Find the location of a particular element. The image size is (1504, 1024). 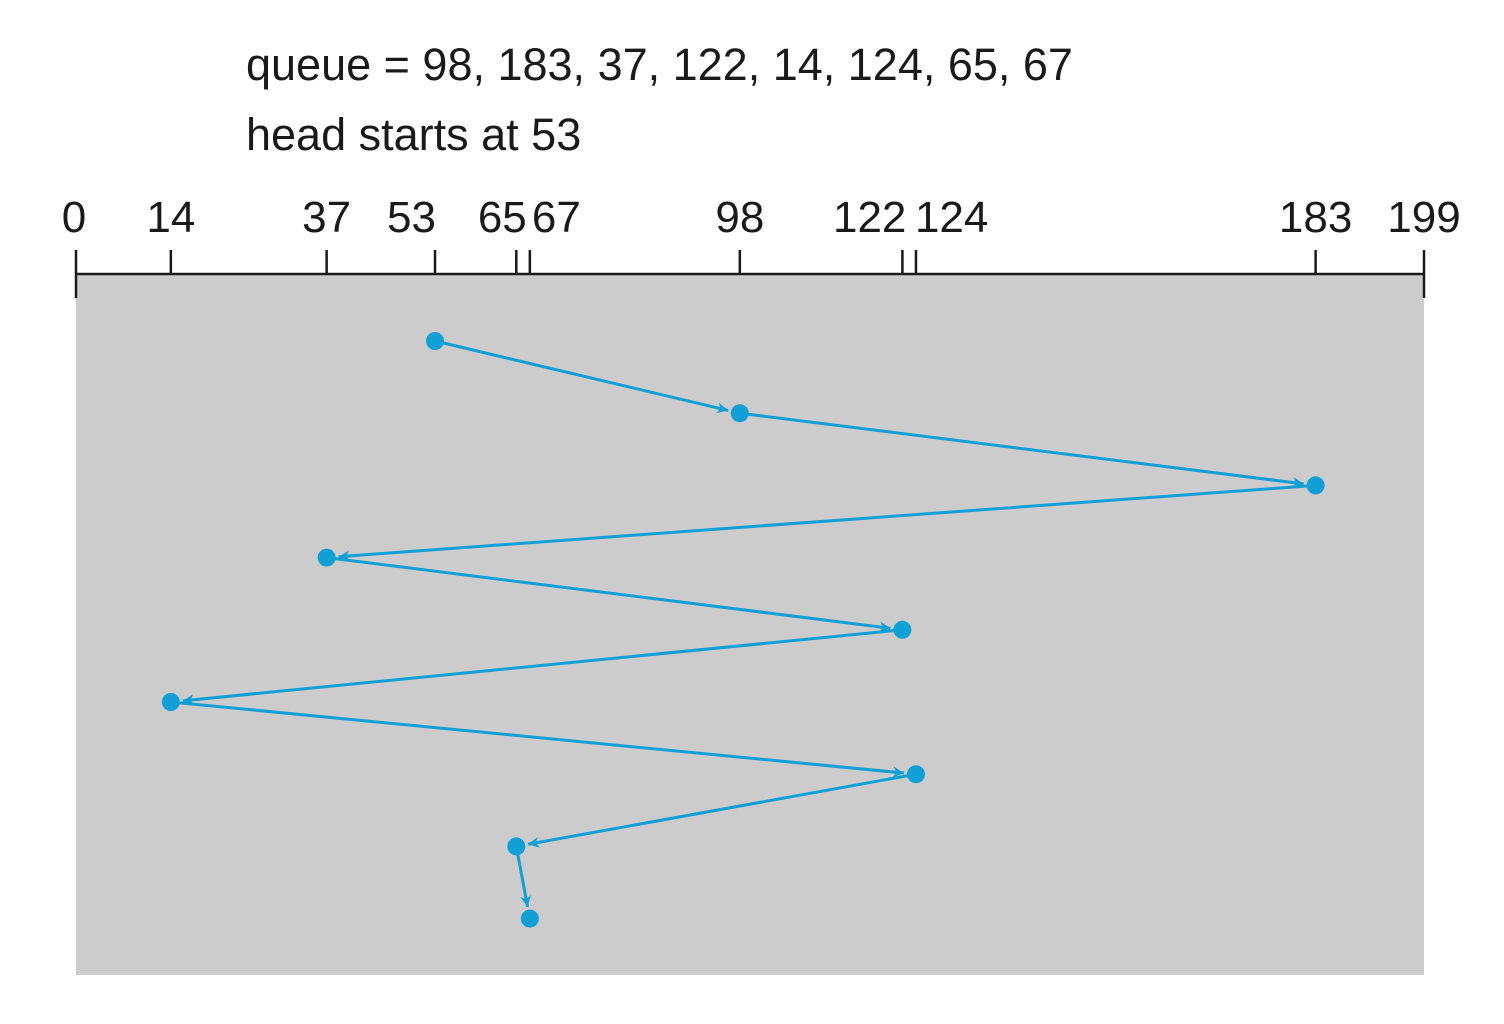

tick-label: 65 is located at coordinates (502, 217).